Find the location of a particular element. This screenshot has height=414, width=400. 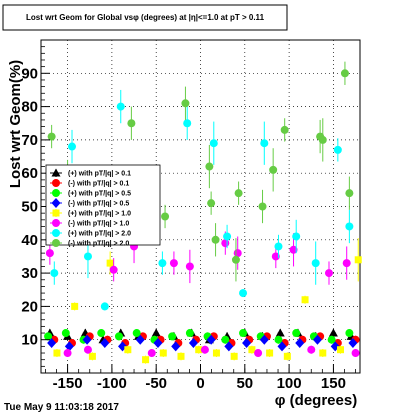

y-tick-label: 50 is located at coordinates (29, 207).